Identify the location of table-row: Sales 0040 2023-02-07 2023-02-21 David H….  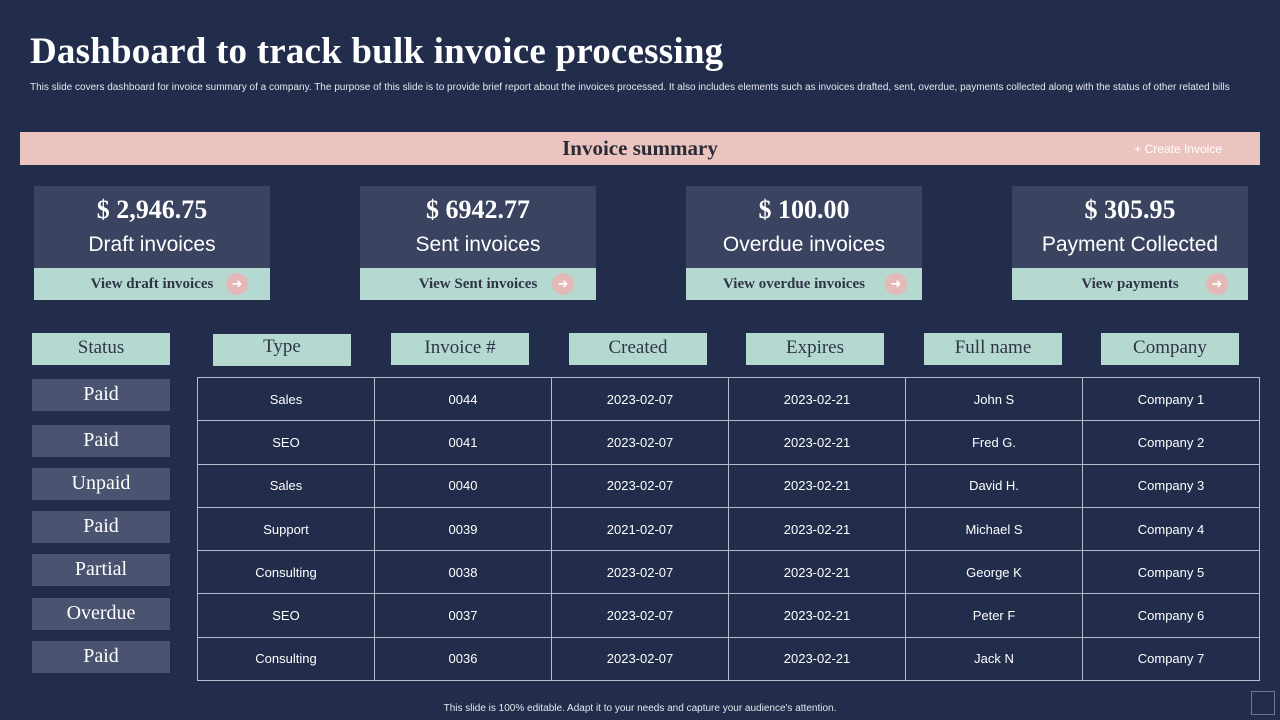
(728, 485).